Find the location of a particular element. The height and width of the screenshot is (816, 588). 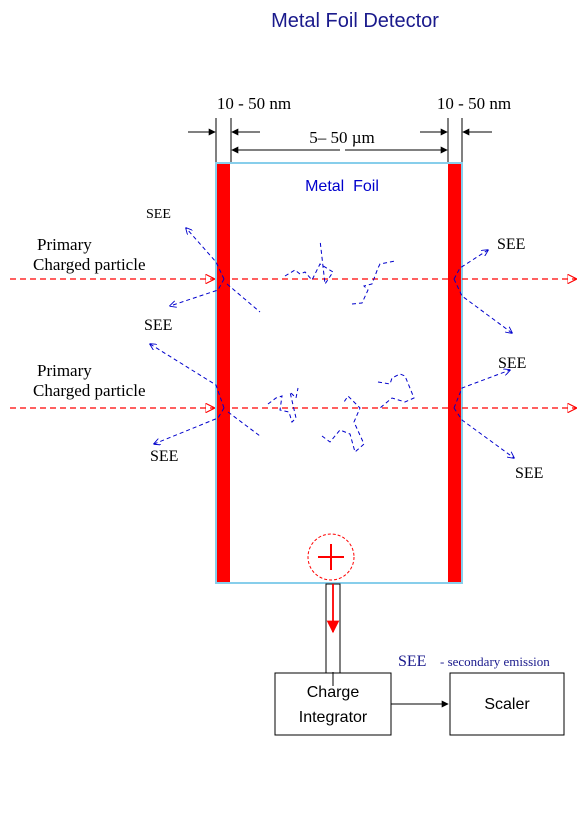

see-label-mid-right: SEE is located at coordinates (512, 363).